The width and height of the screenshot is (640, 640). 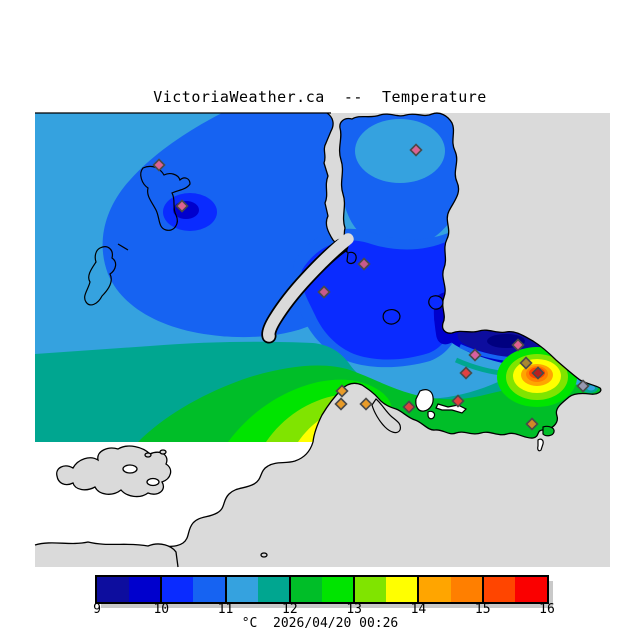 What do you see at coordinates (290, 609) in the screenshot?
I see `colorbar-tick-label: 12` at bounding box center [290, 609].